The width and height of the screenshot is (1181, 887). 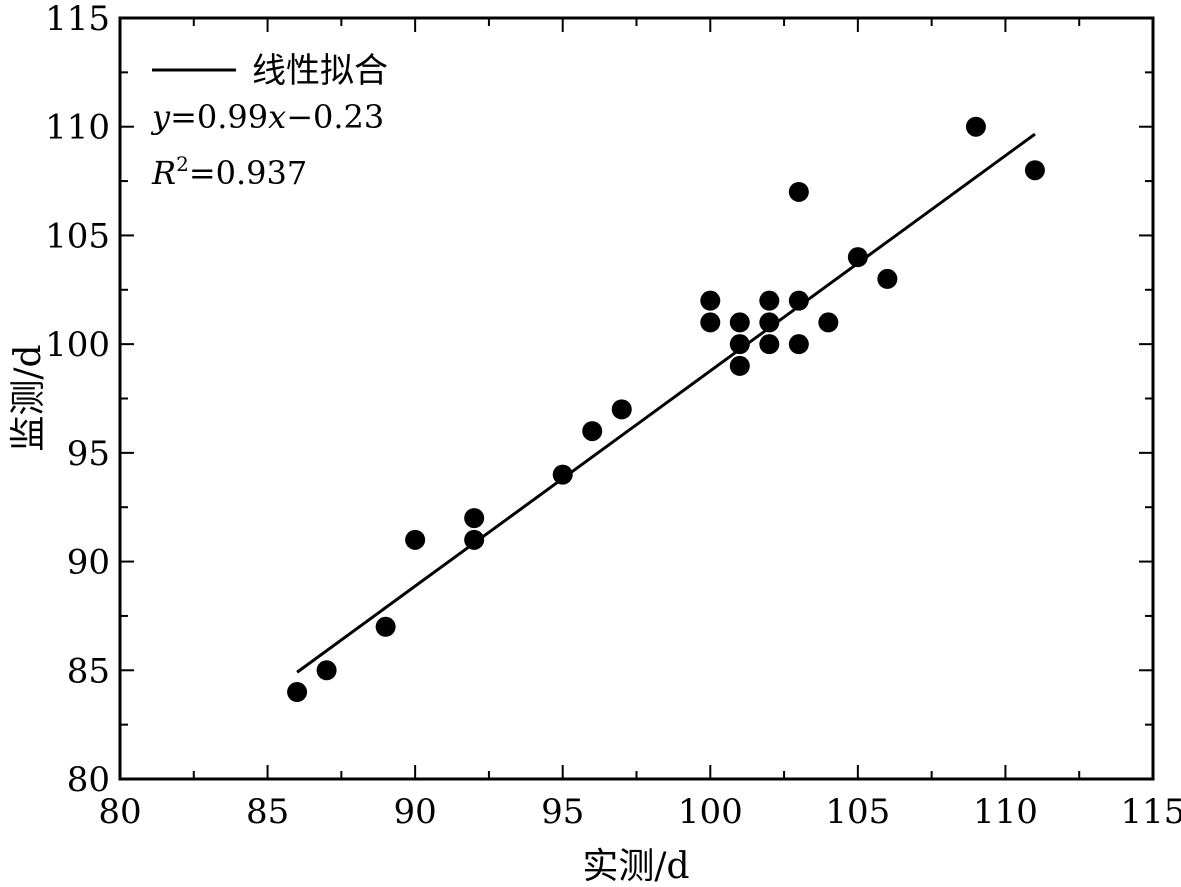 What do you see at coordinates (267, 812) in the screenshot?
I see `x-tick-label: 85` at bounding box center [267, 812].